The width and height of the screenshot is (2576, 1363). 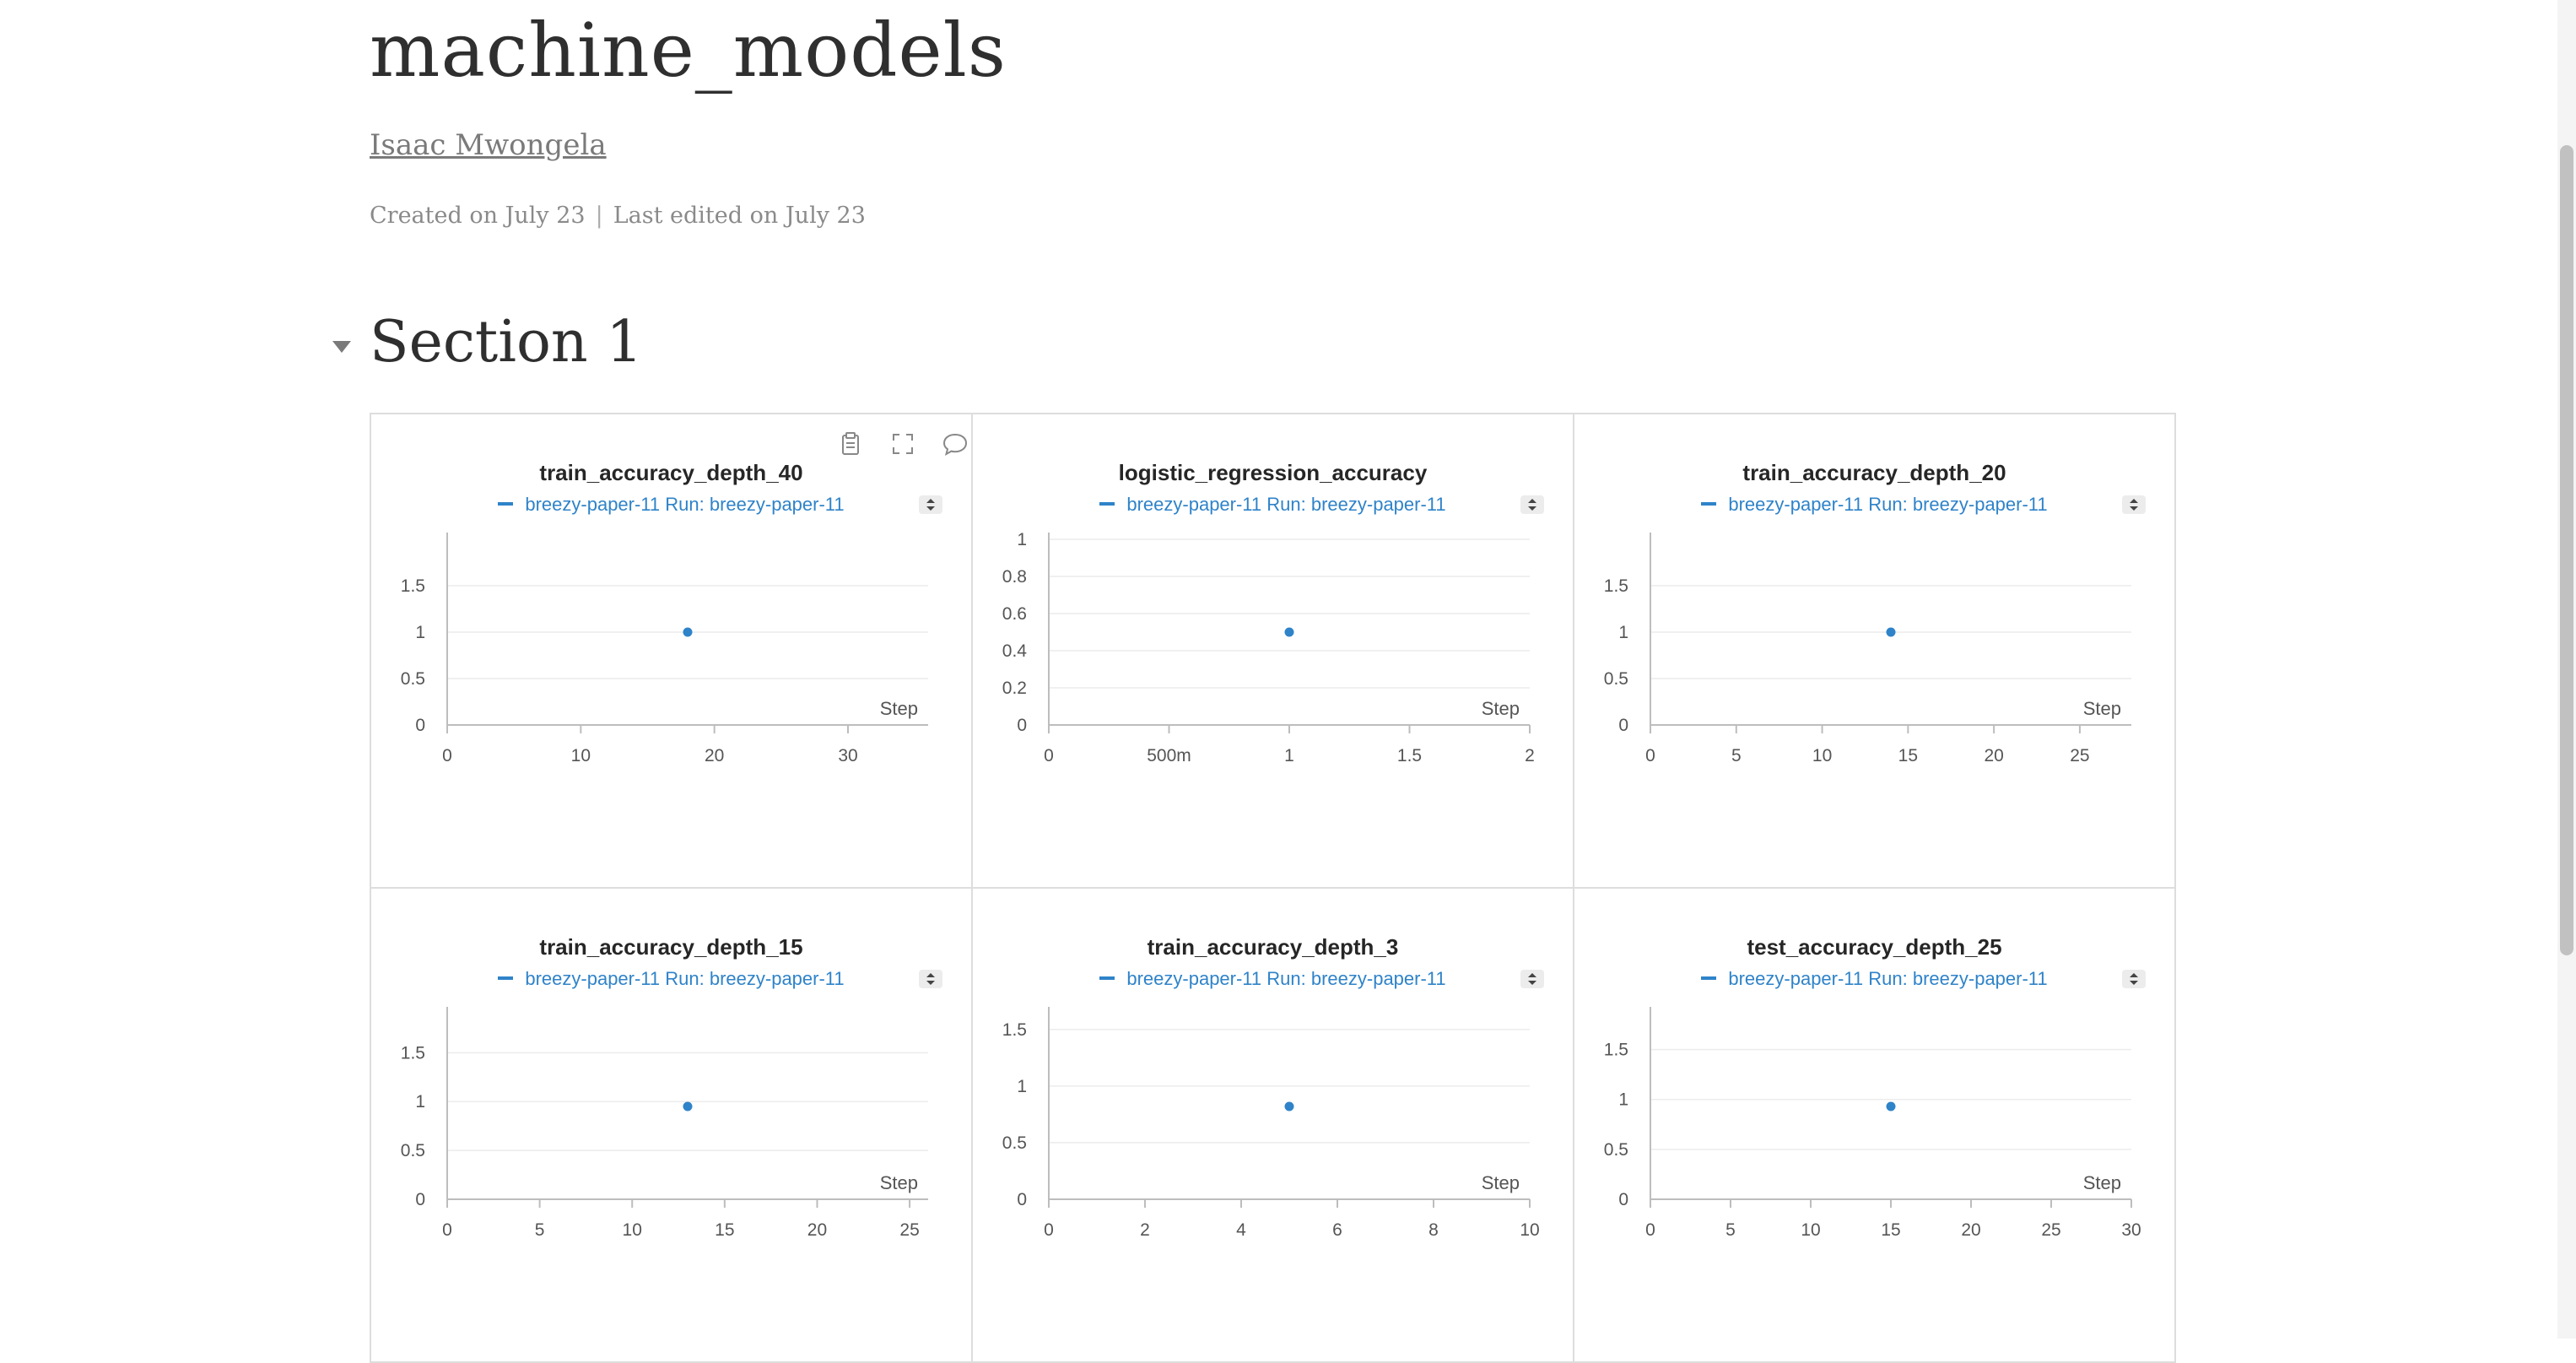 I want to click on page-scrollbar, so click(x=2566, y=669).